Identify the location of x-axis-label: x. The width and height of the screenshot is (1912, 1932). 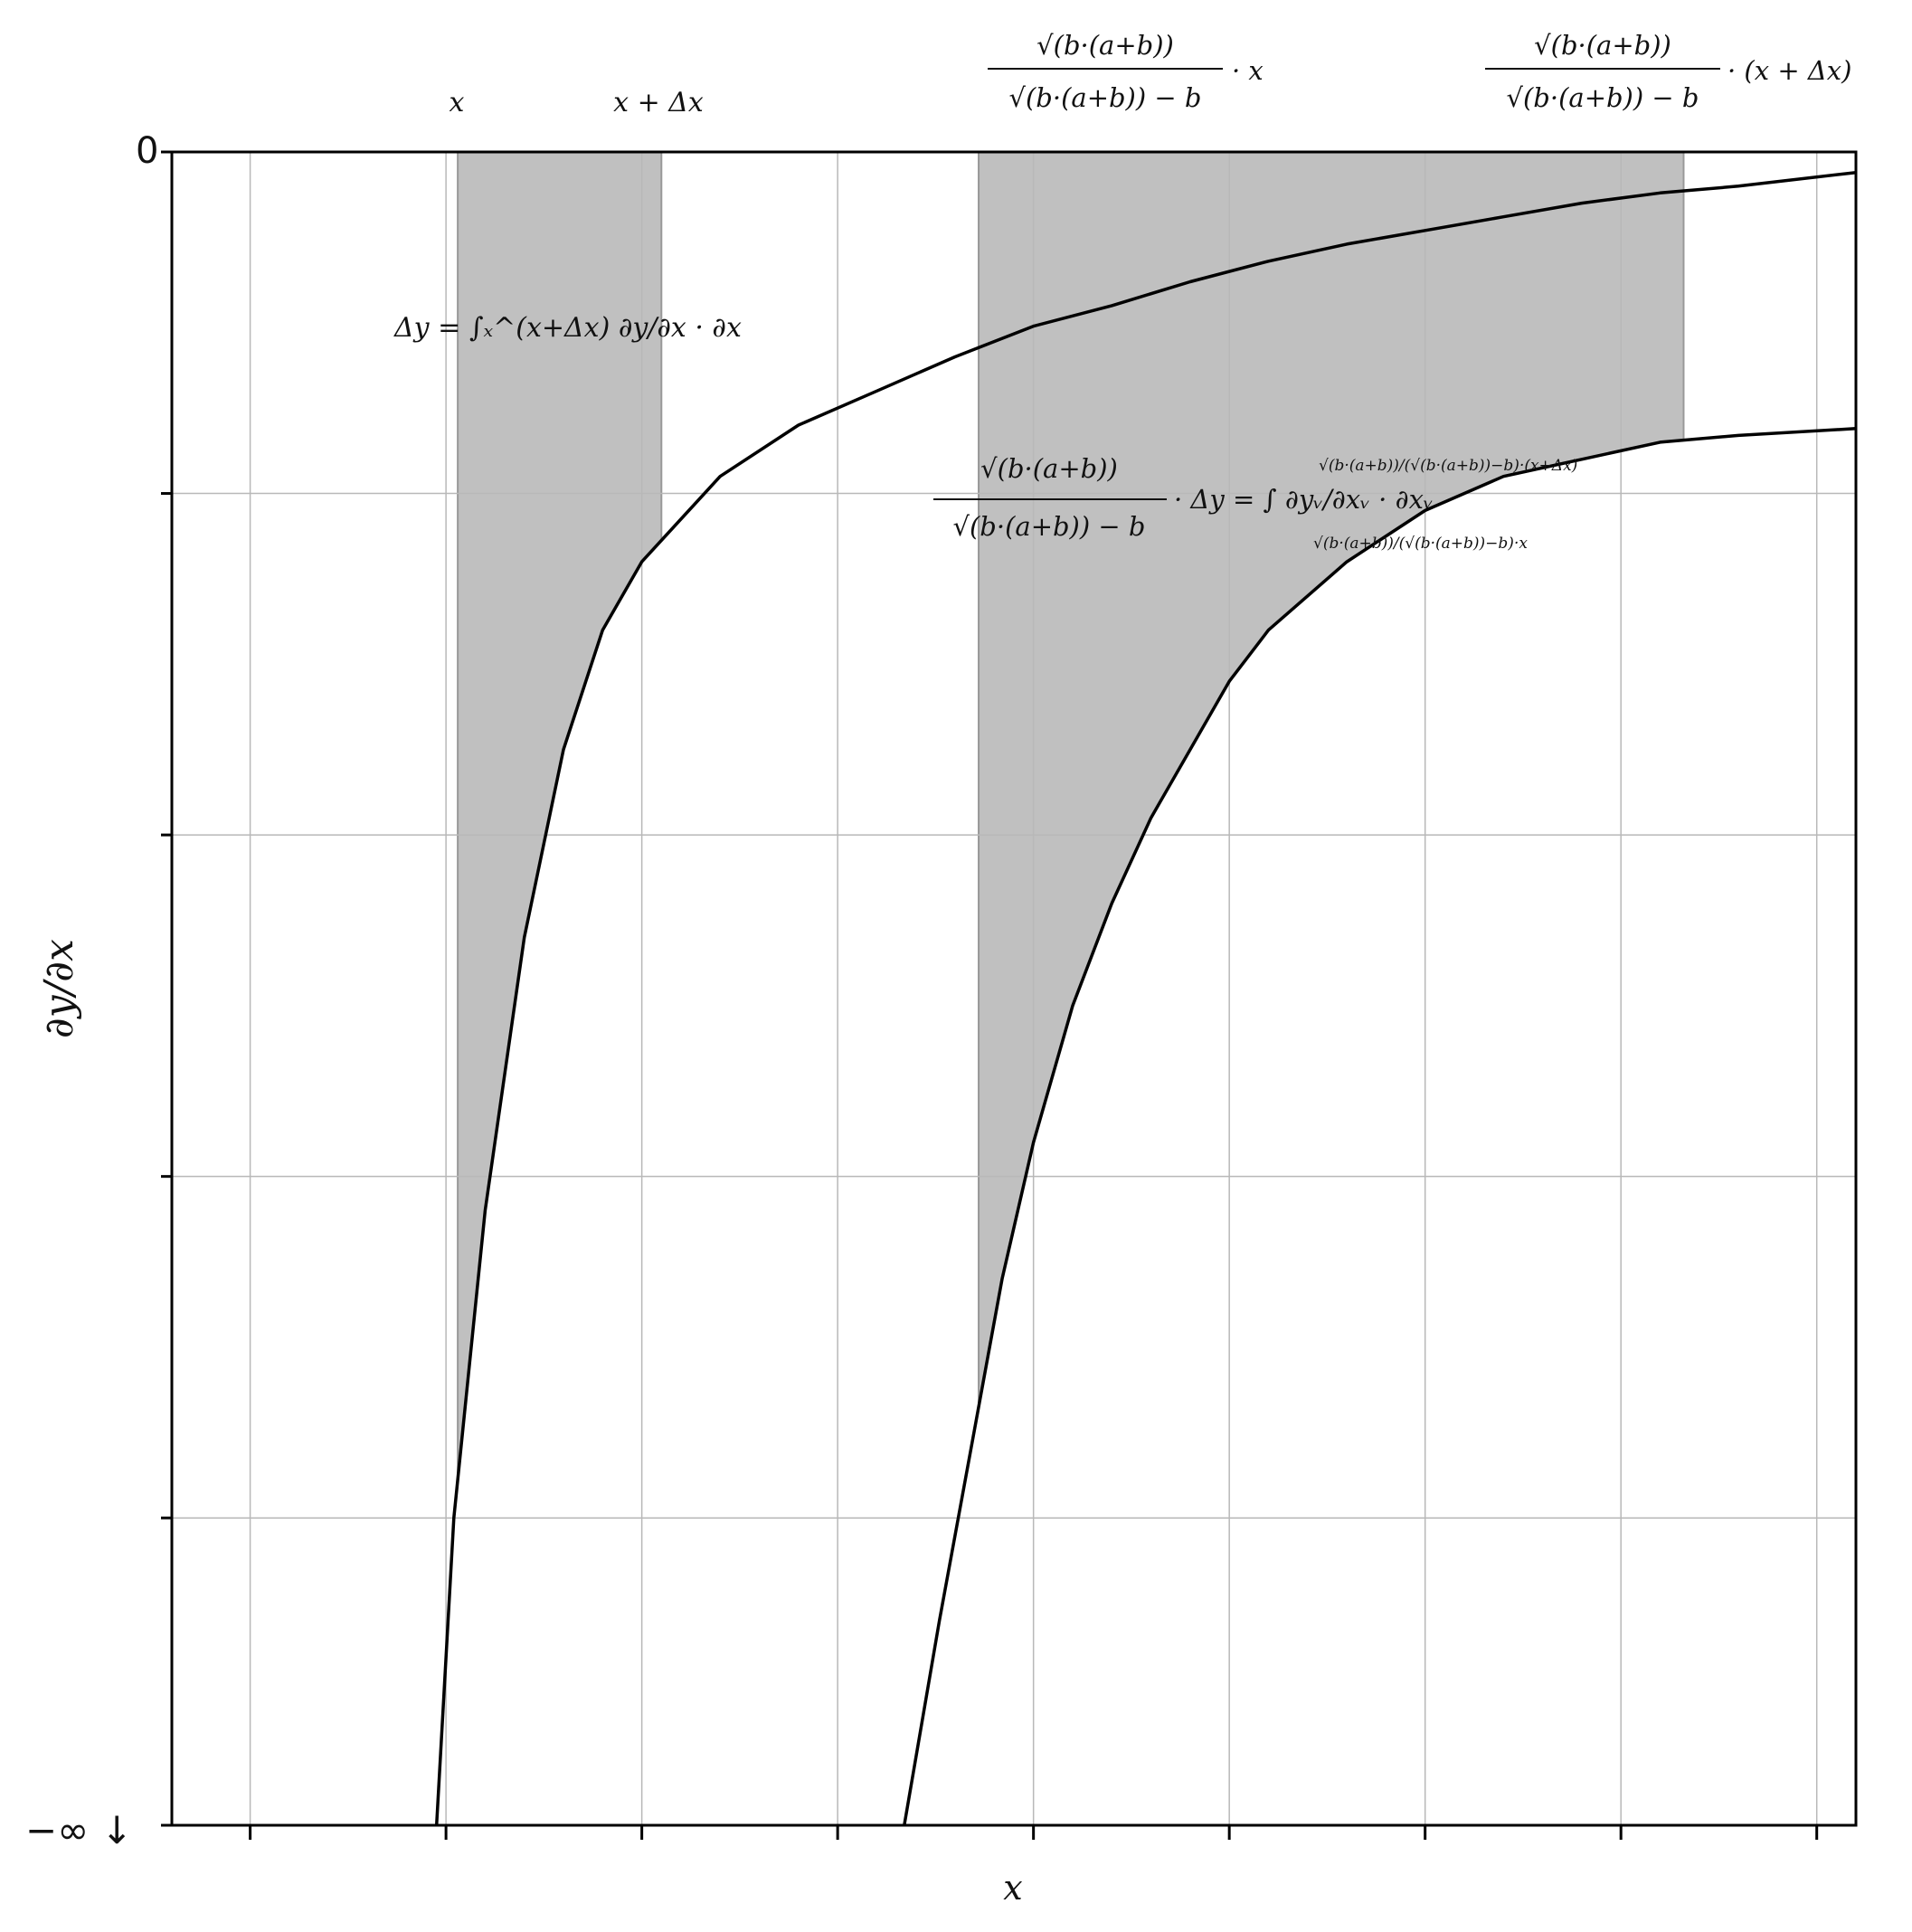
(1012, 1888).